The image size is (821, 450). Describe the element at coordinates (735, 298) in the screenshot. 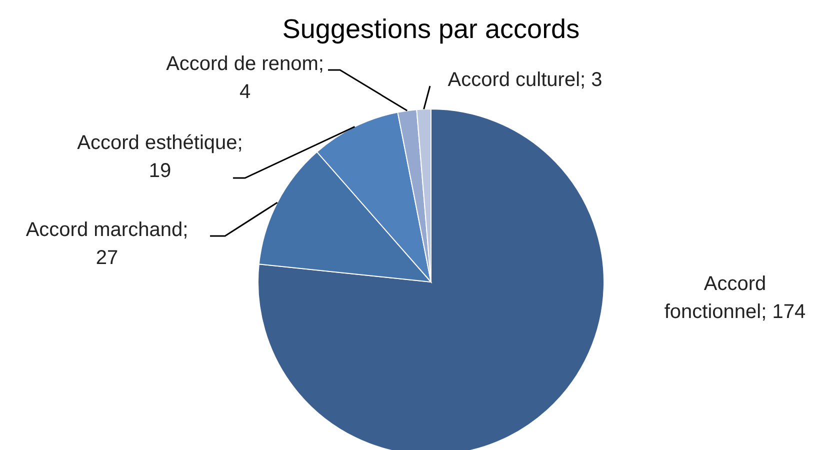

I see `data-label: Accord fonctionnel; 174` at that location.